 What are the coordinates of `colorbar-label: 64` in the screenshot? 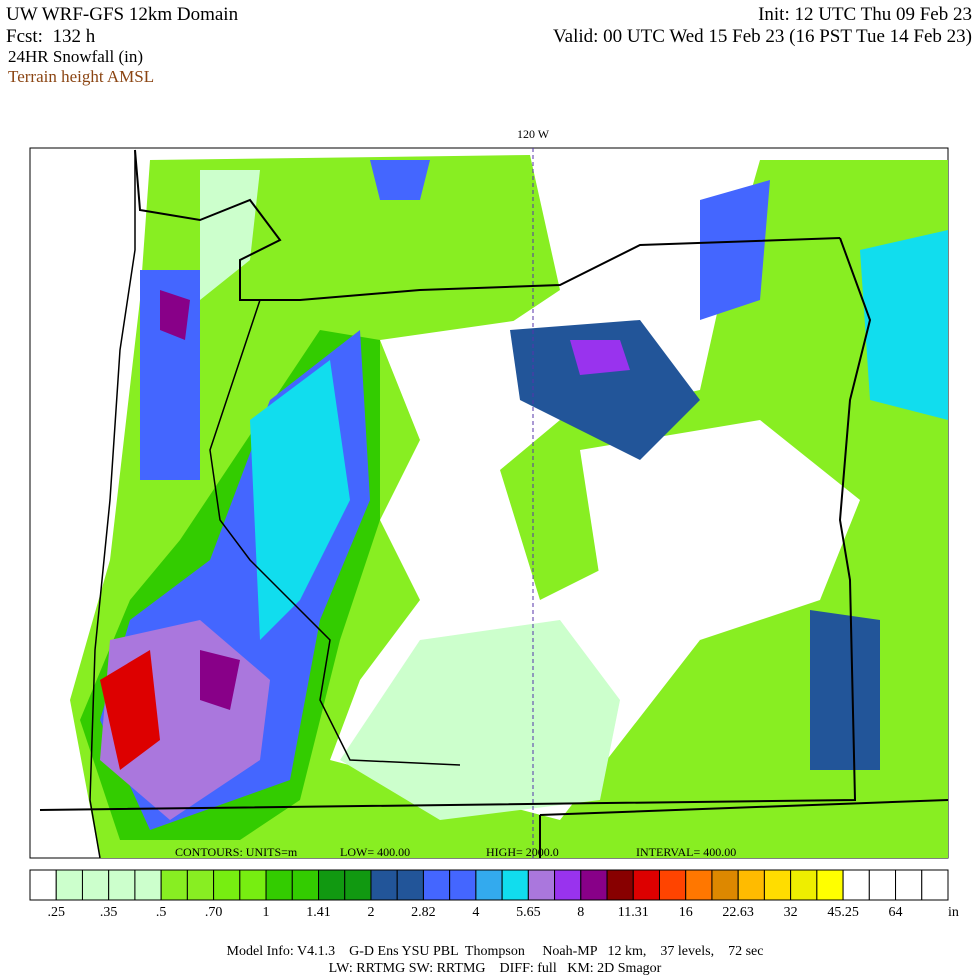 It's located at (896, 912).